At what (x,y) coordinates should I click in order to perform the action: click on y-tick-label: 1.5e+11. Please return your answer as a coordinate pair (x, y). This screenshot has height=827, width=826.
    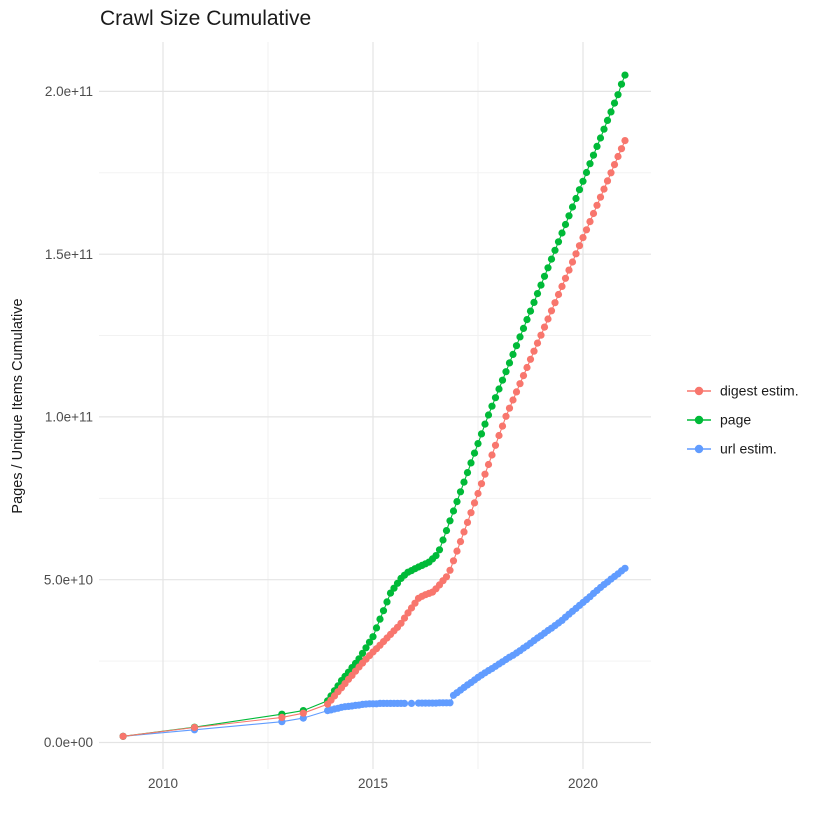
    Looking at the image, I should click on (69, 254).